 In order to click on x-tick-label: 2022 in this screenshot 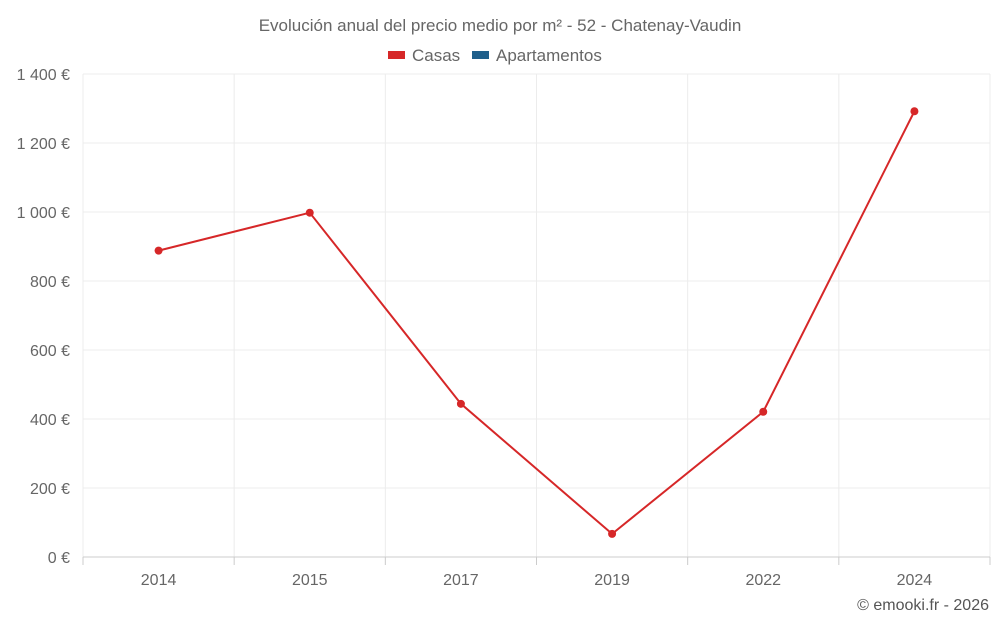, I will do `click(763, 580)`.